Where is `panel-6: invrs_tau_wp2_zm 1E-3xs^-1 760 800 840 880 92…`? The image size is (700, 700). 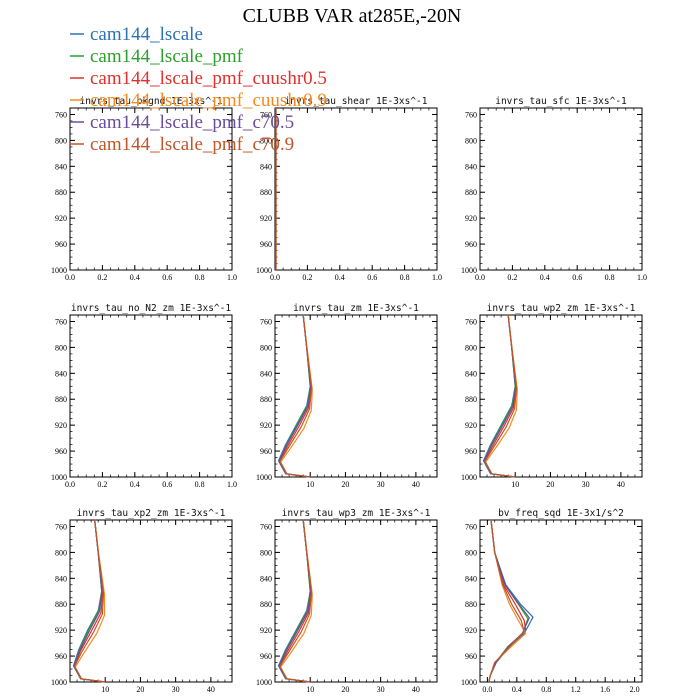
panel-6: invrs_tau_wp2_zm 1E-3xs^-1 760 800 840 880 92… is located at coordinates (552, 396).